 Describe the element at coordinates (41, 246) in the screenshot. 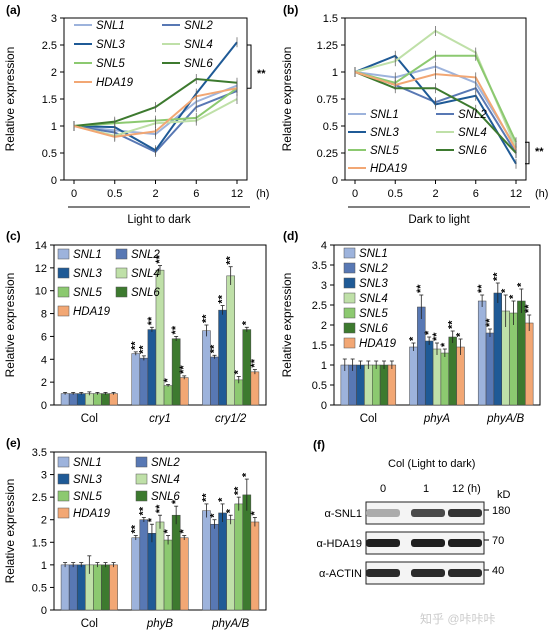

I see `y-tick-label: 14` at that location.